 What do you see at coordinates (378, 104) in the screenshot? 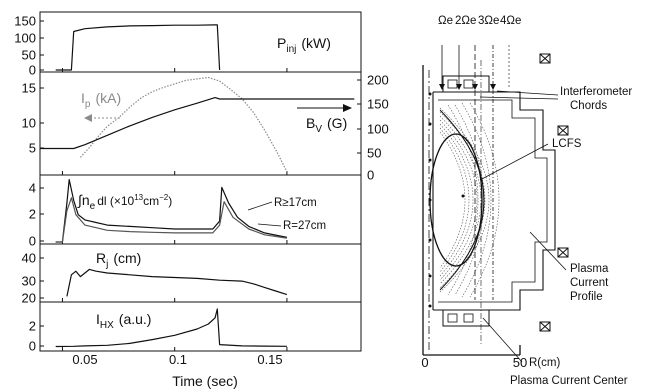
I see `y-tick-label-right: 150` at bounding box center [378, 104].